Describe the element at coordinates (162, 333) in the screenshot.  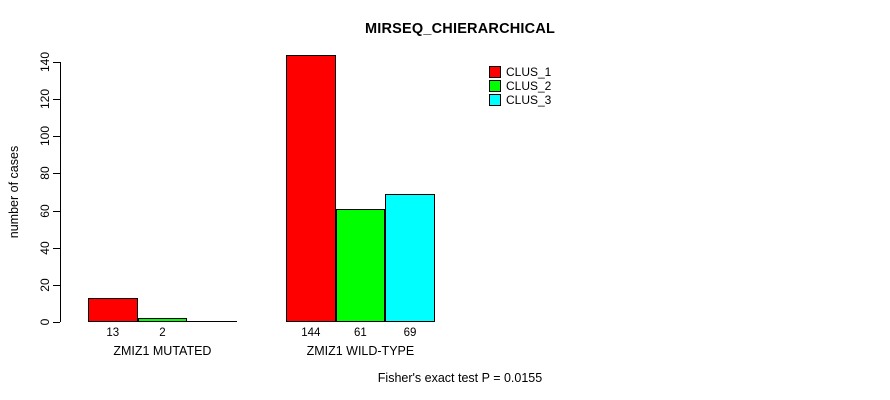
I see `bar-value-label: 2` at that location.